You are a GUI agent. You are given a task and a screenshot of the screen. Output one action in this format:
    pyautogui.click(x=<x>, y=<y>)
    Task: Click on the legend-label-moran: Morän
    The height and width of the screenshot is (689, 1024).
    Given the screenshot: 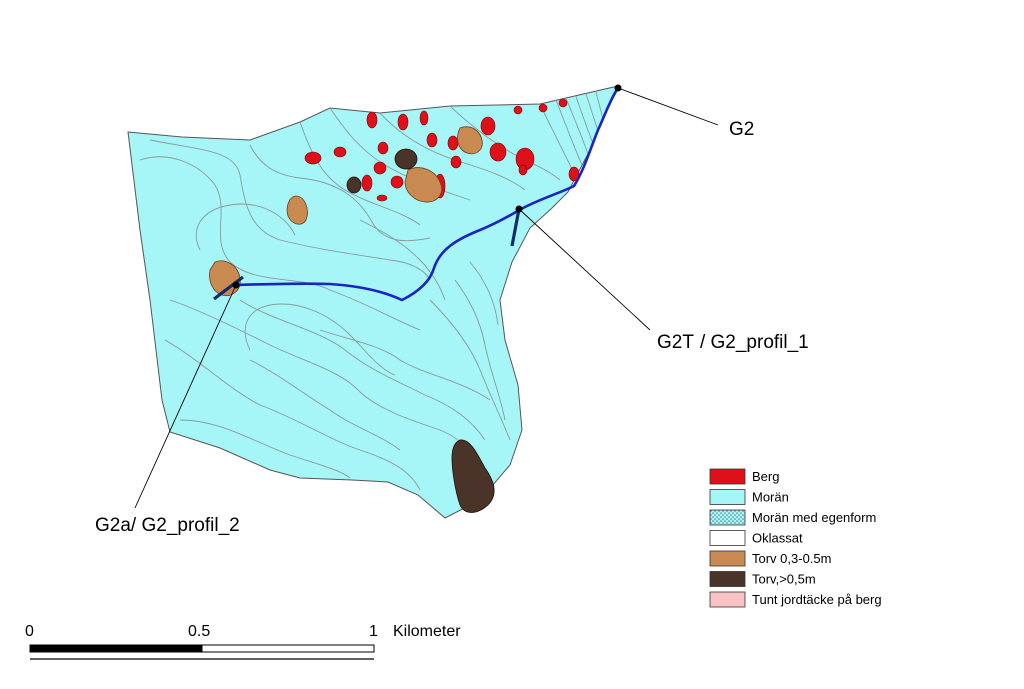 What is the action you would take?
    pyautogui.click(x=770, y=497)
    